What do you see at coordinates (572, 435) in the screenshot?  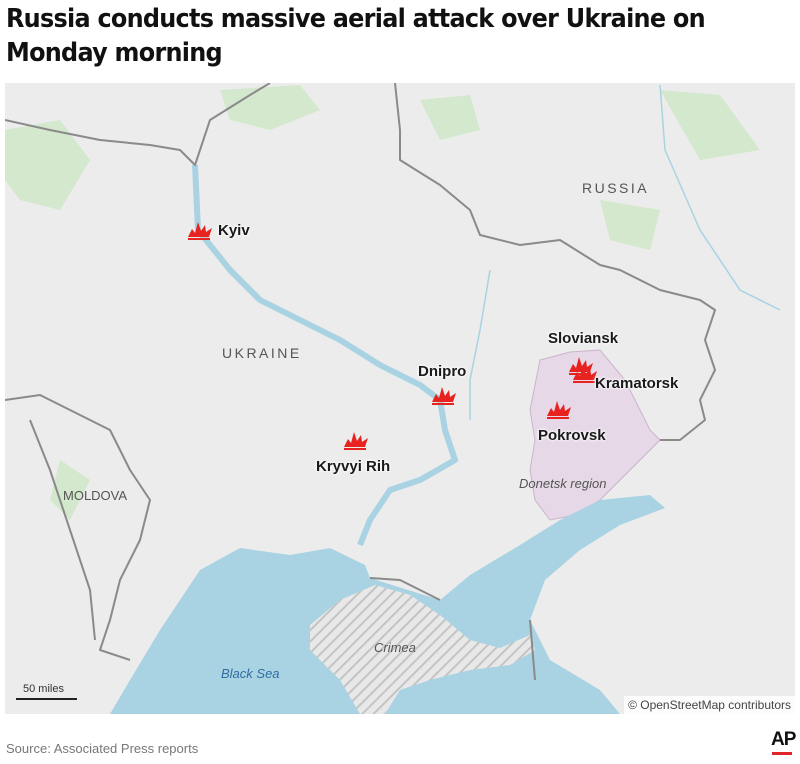 I see `city-label-pokrovsk: Pokrovsk` at bounding box center [572, 435].